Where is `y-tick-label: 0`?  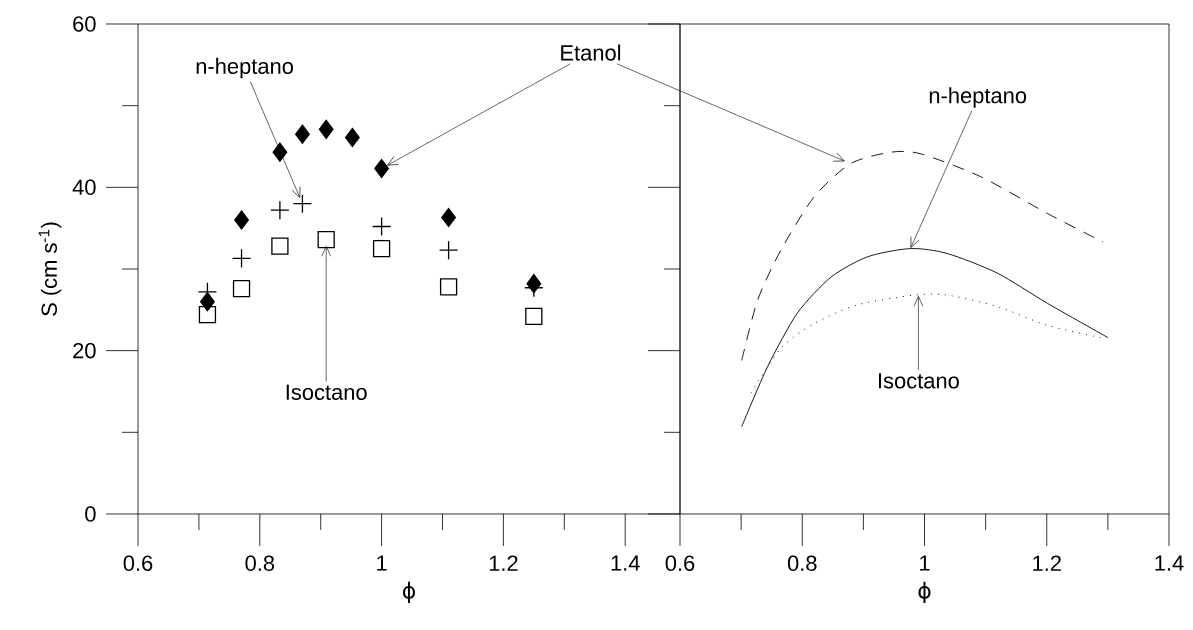 y-tick-label: 0 is located at coordinates (90, 514).